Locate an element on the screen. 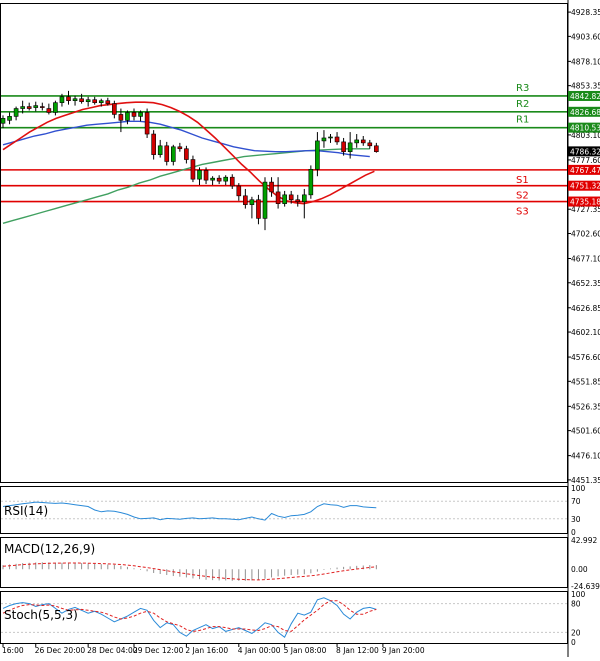 This screenshot has height=661, width=600. level-tag-s2 is located at coordinates (584, 185).